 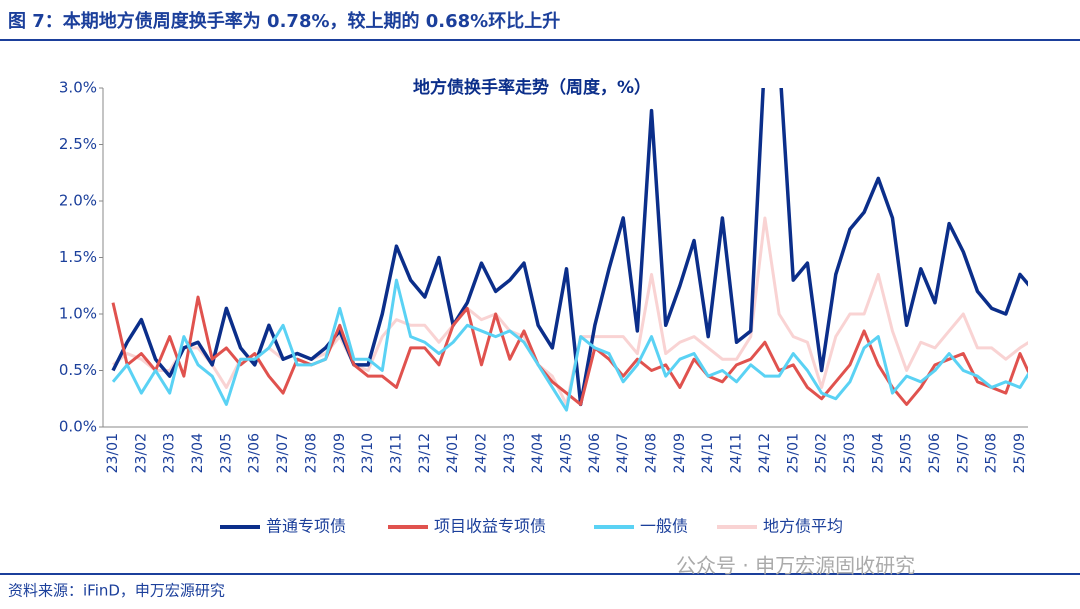 What do you see at coordinates (490, 526) in the screenshot?
I see `legend-label: 项目收益专项债` at bounding box center [490, 526].